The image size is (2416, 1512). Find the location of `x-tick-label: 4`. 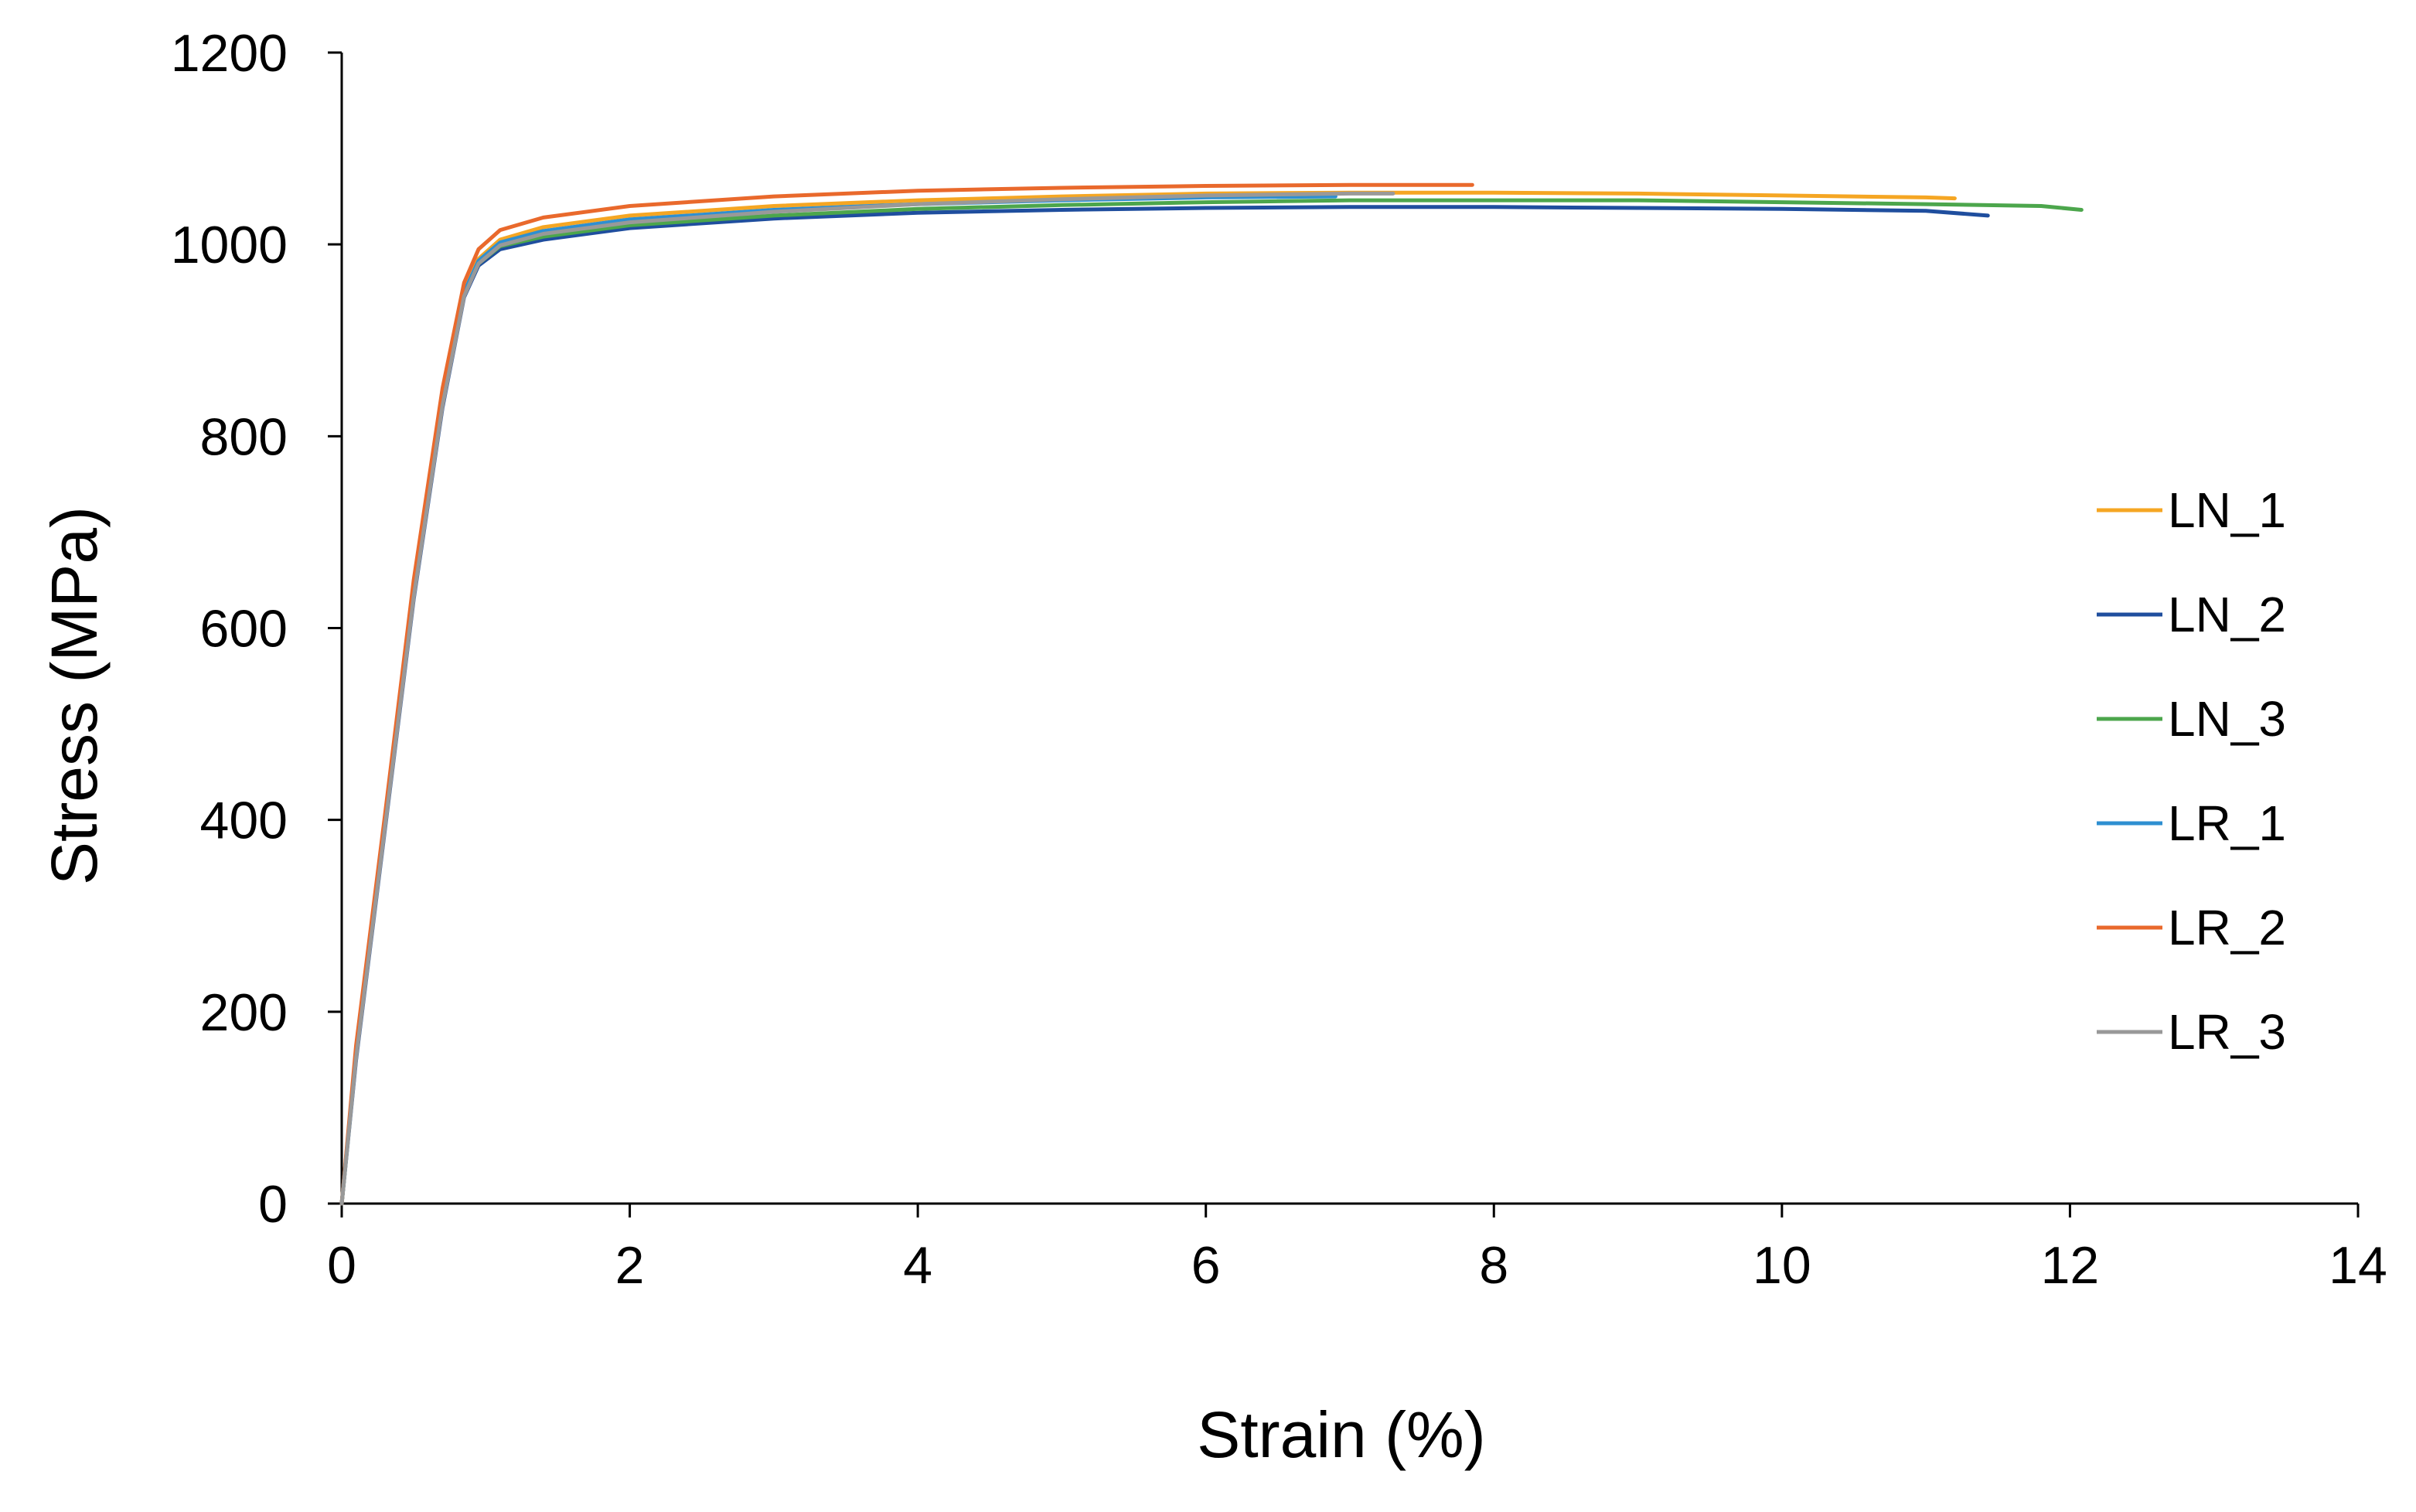

x-tick-label: 4 is located at coordinates (918, 1265).